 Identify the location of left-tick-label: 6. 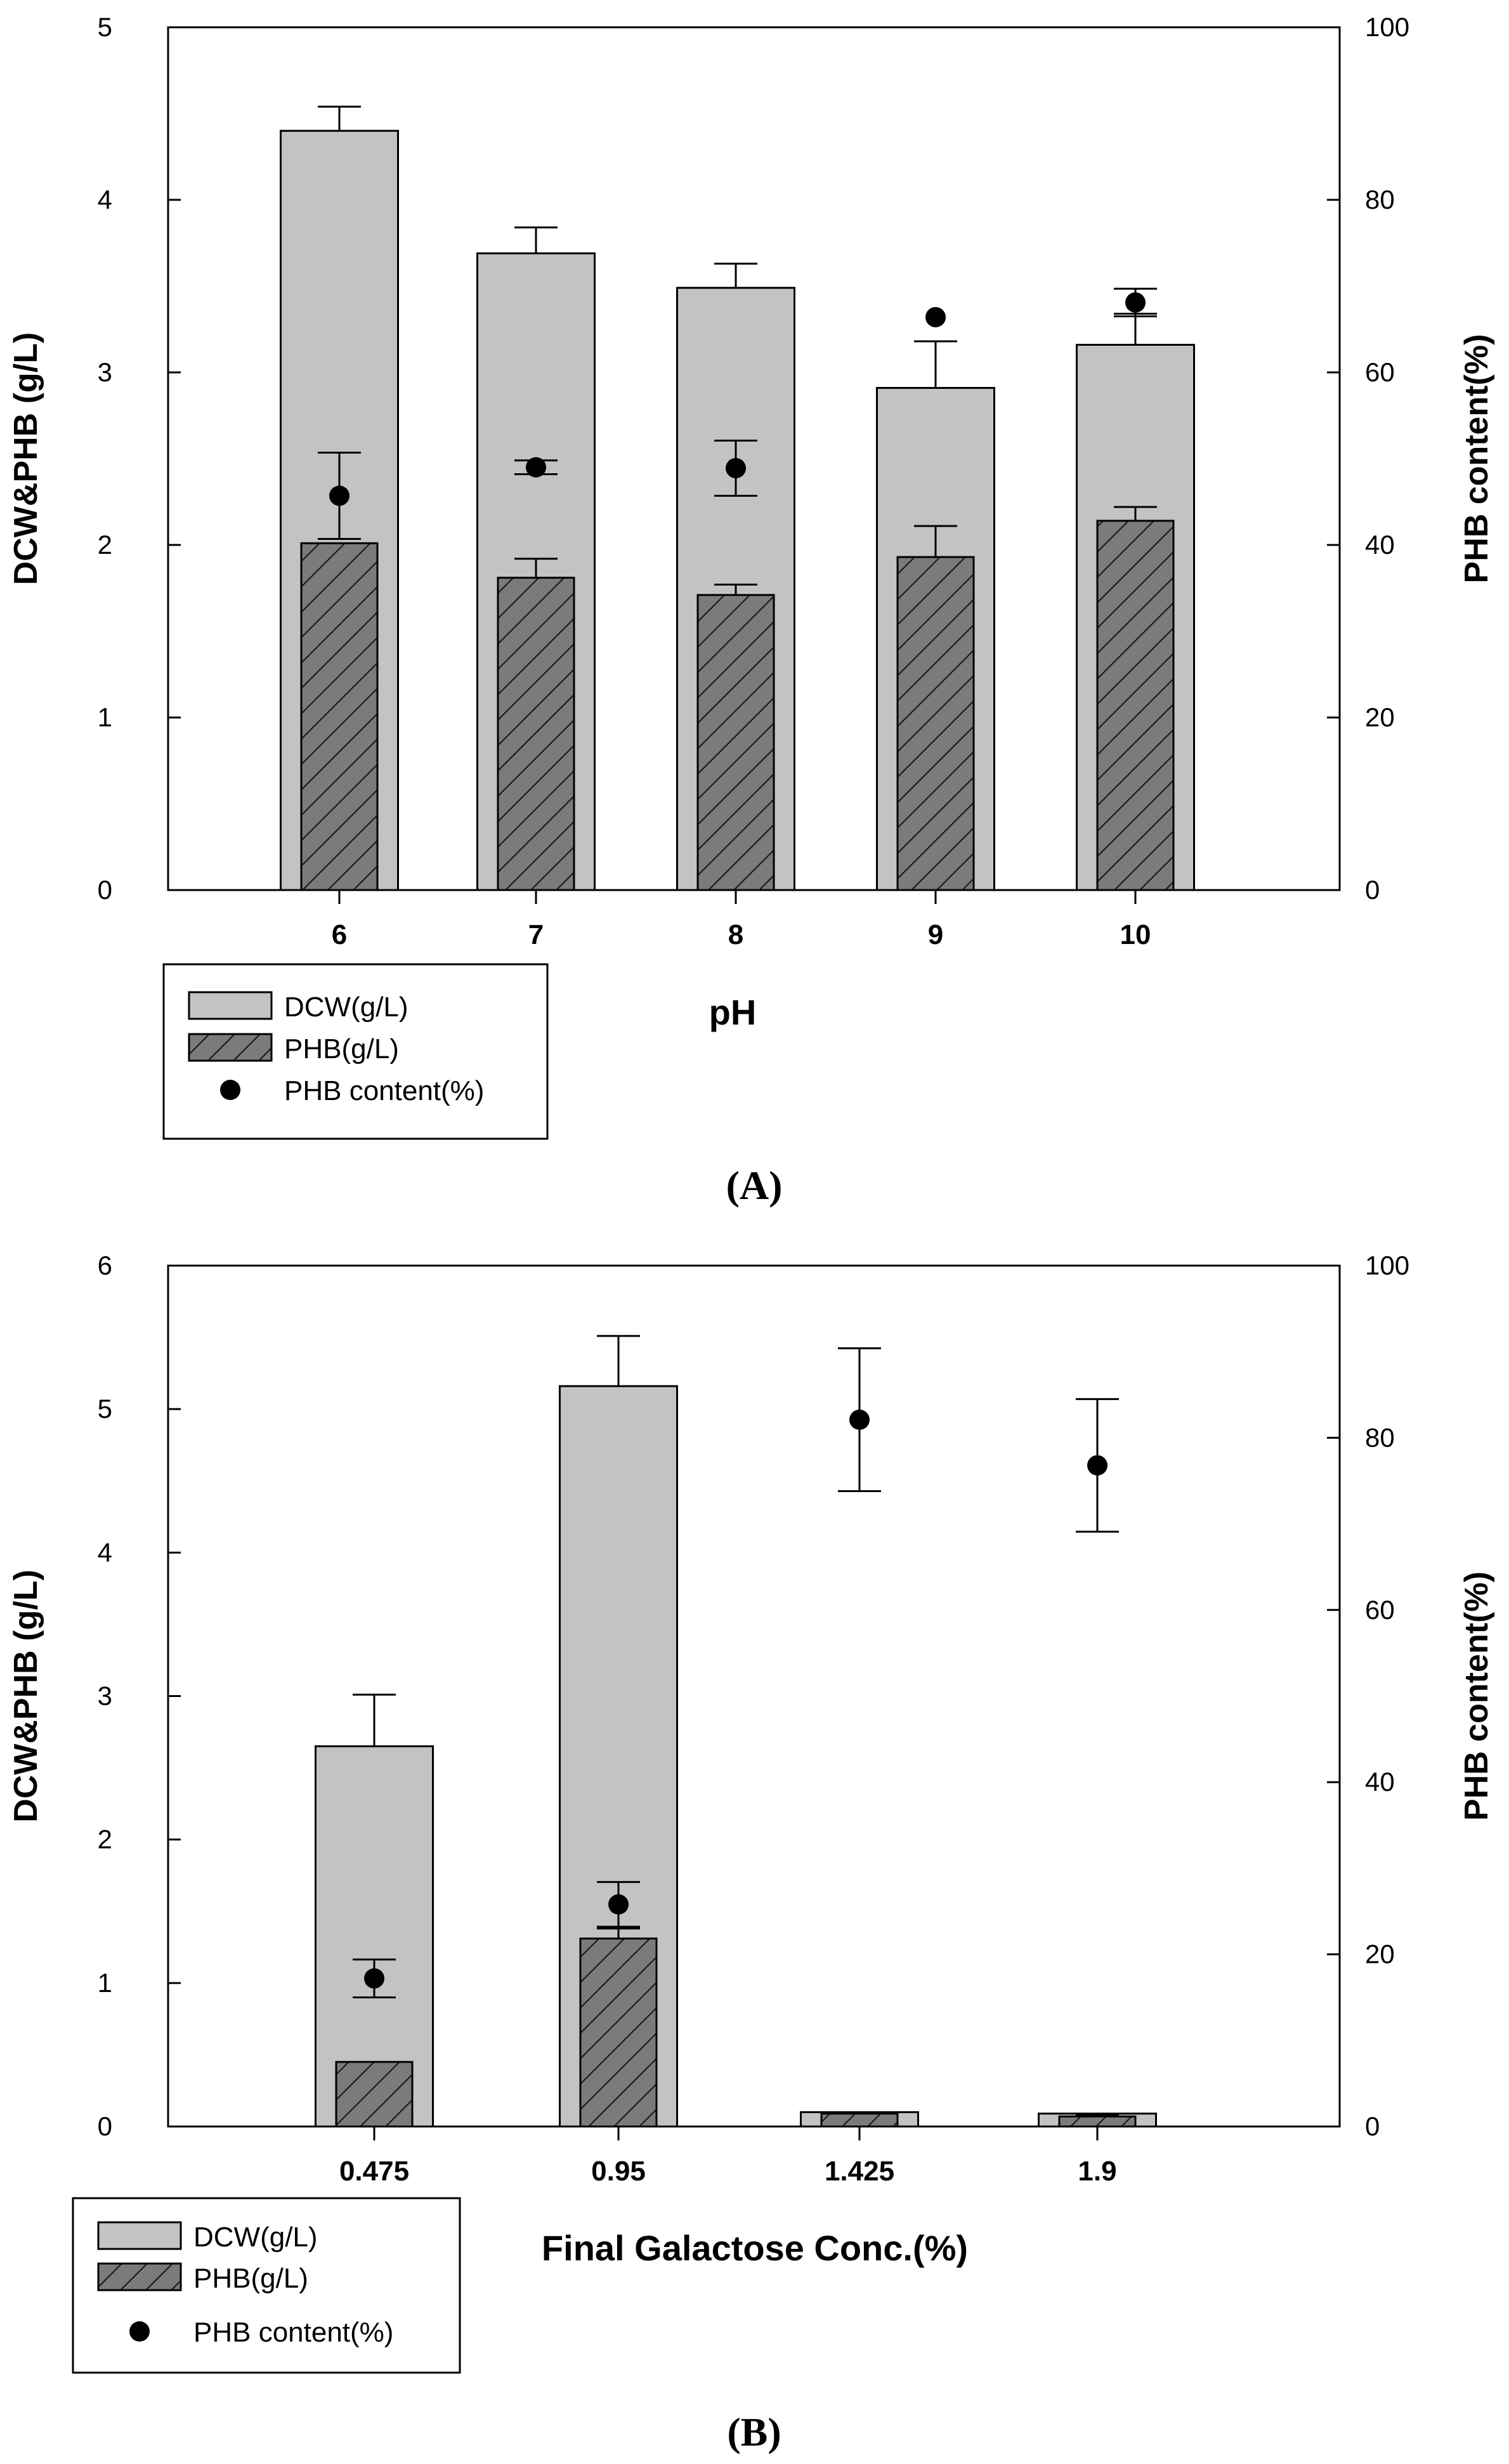
(105, 1265).